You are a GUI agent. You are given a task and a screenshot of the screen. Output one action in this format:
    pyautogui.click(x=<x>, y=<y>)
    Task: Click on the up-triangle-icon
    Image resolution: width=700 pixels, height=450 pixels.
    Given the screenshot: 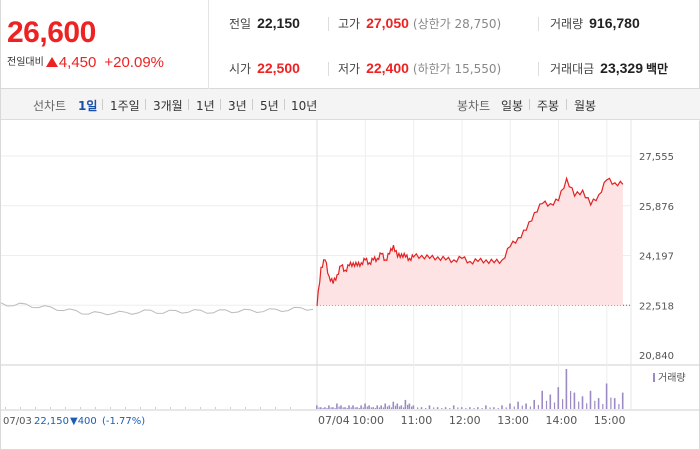 What is the action you would take?
    pyautogui.click(x=51, y=62)
    